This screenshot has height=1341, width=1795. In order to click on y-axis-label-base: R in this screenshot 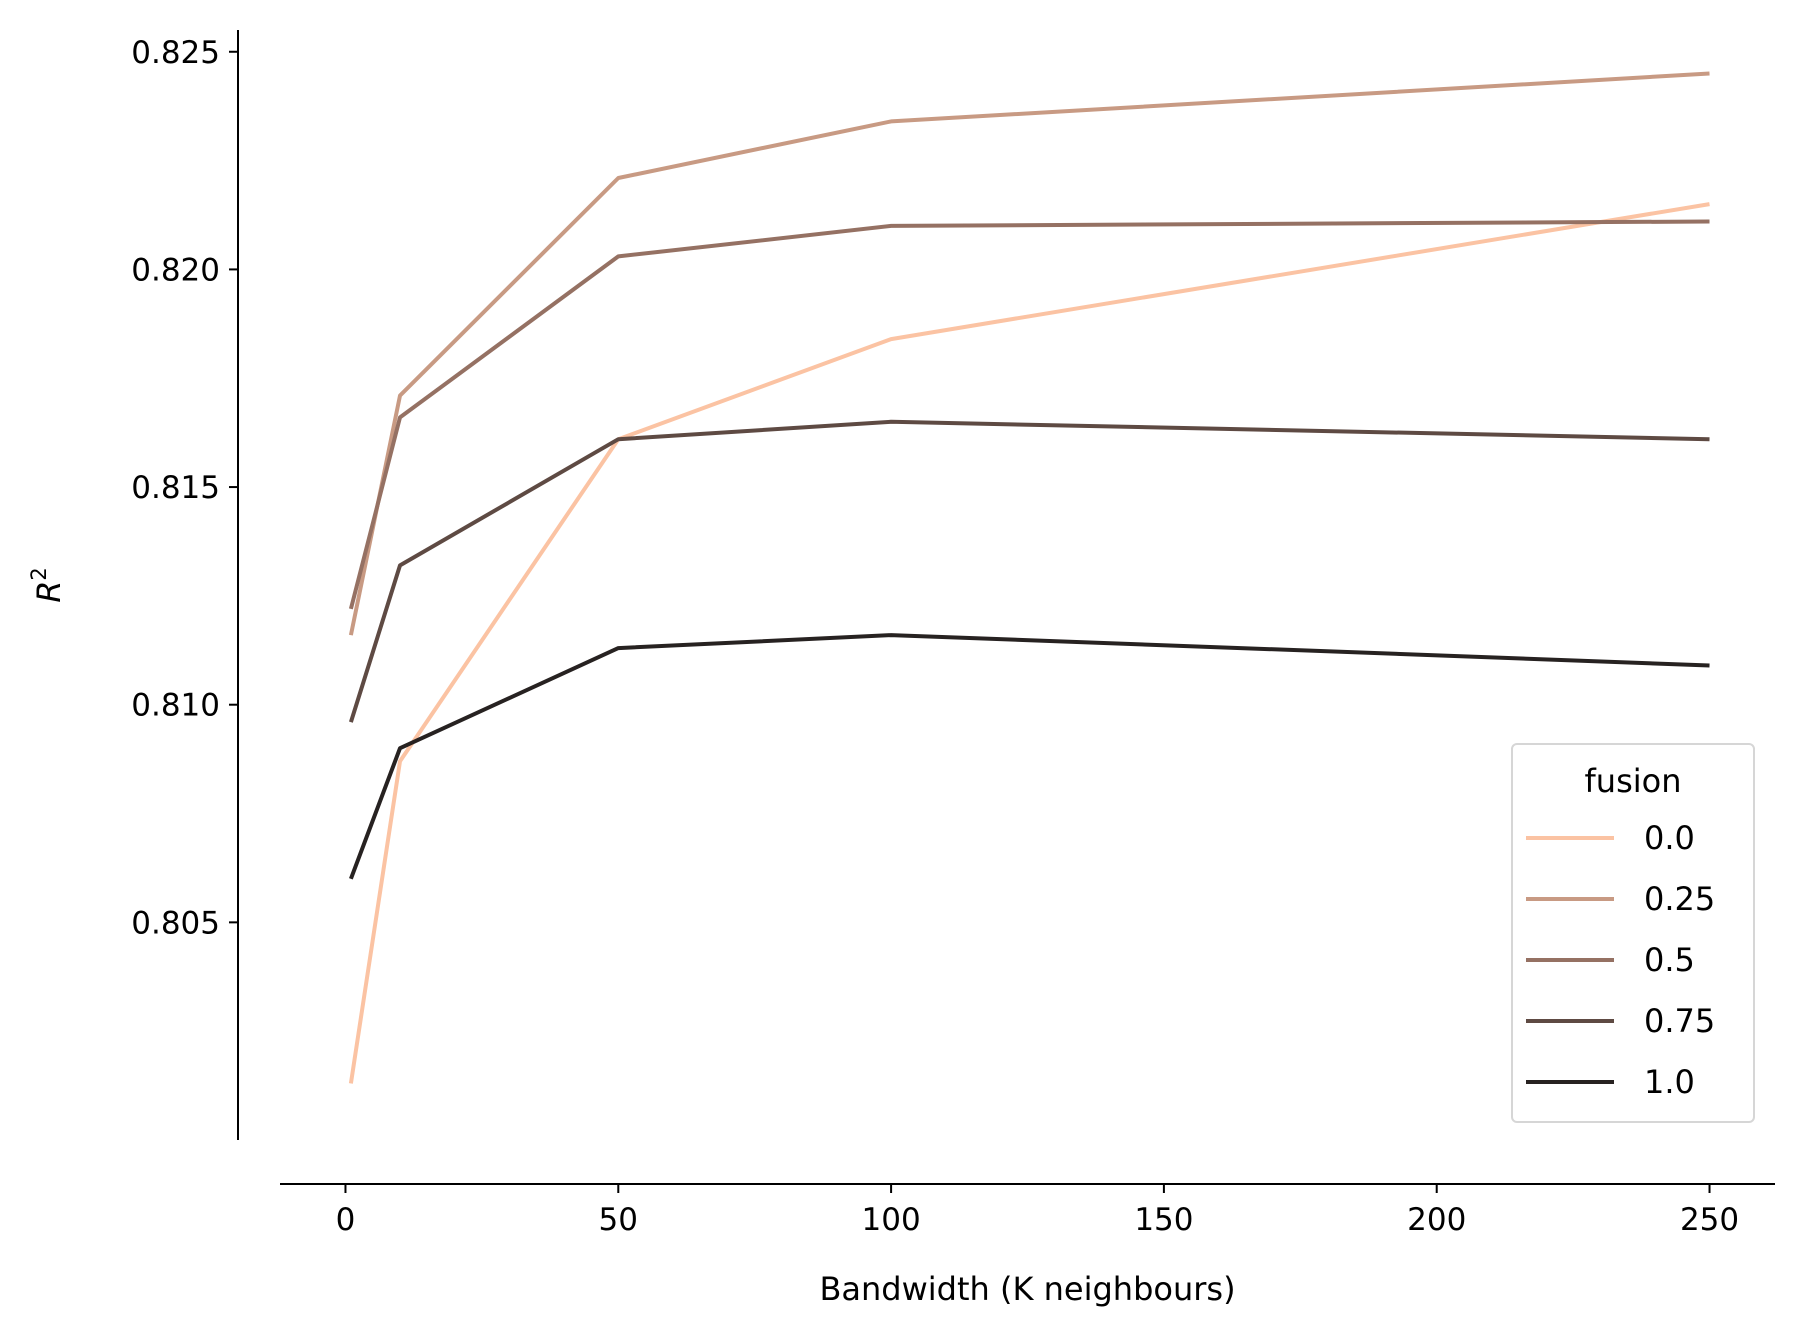, I will do `click(49, 592)`.